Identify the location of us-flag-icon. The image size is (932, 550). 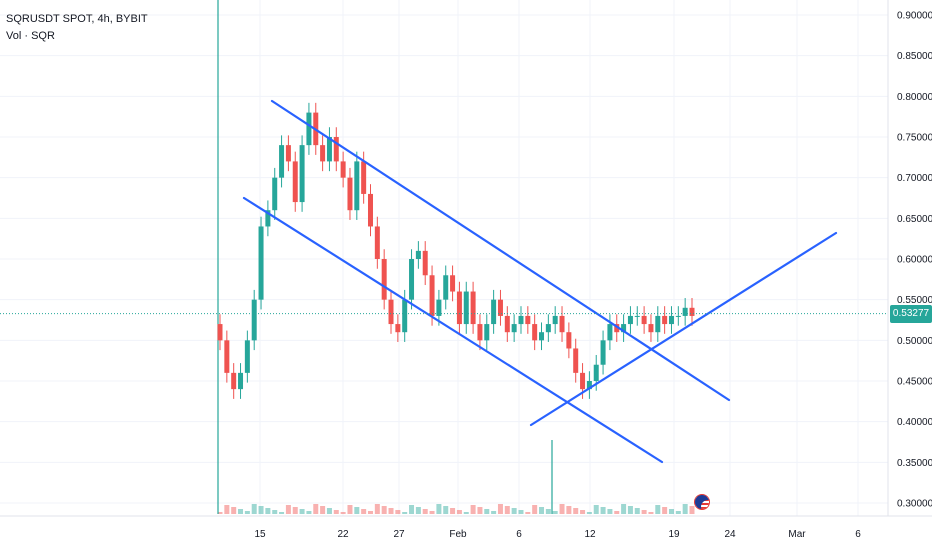
(702, 502).